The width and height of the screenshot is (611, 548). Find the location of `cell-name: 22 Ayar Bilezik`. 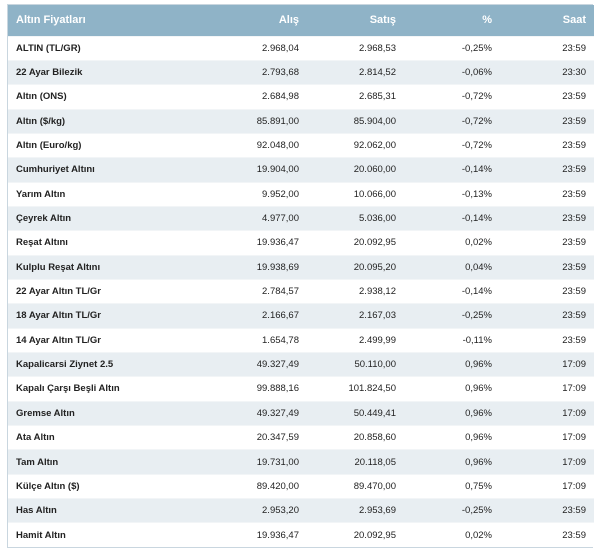

cell-name: 22 Ayar Bilezik is located at coordinates (49, 73).